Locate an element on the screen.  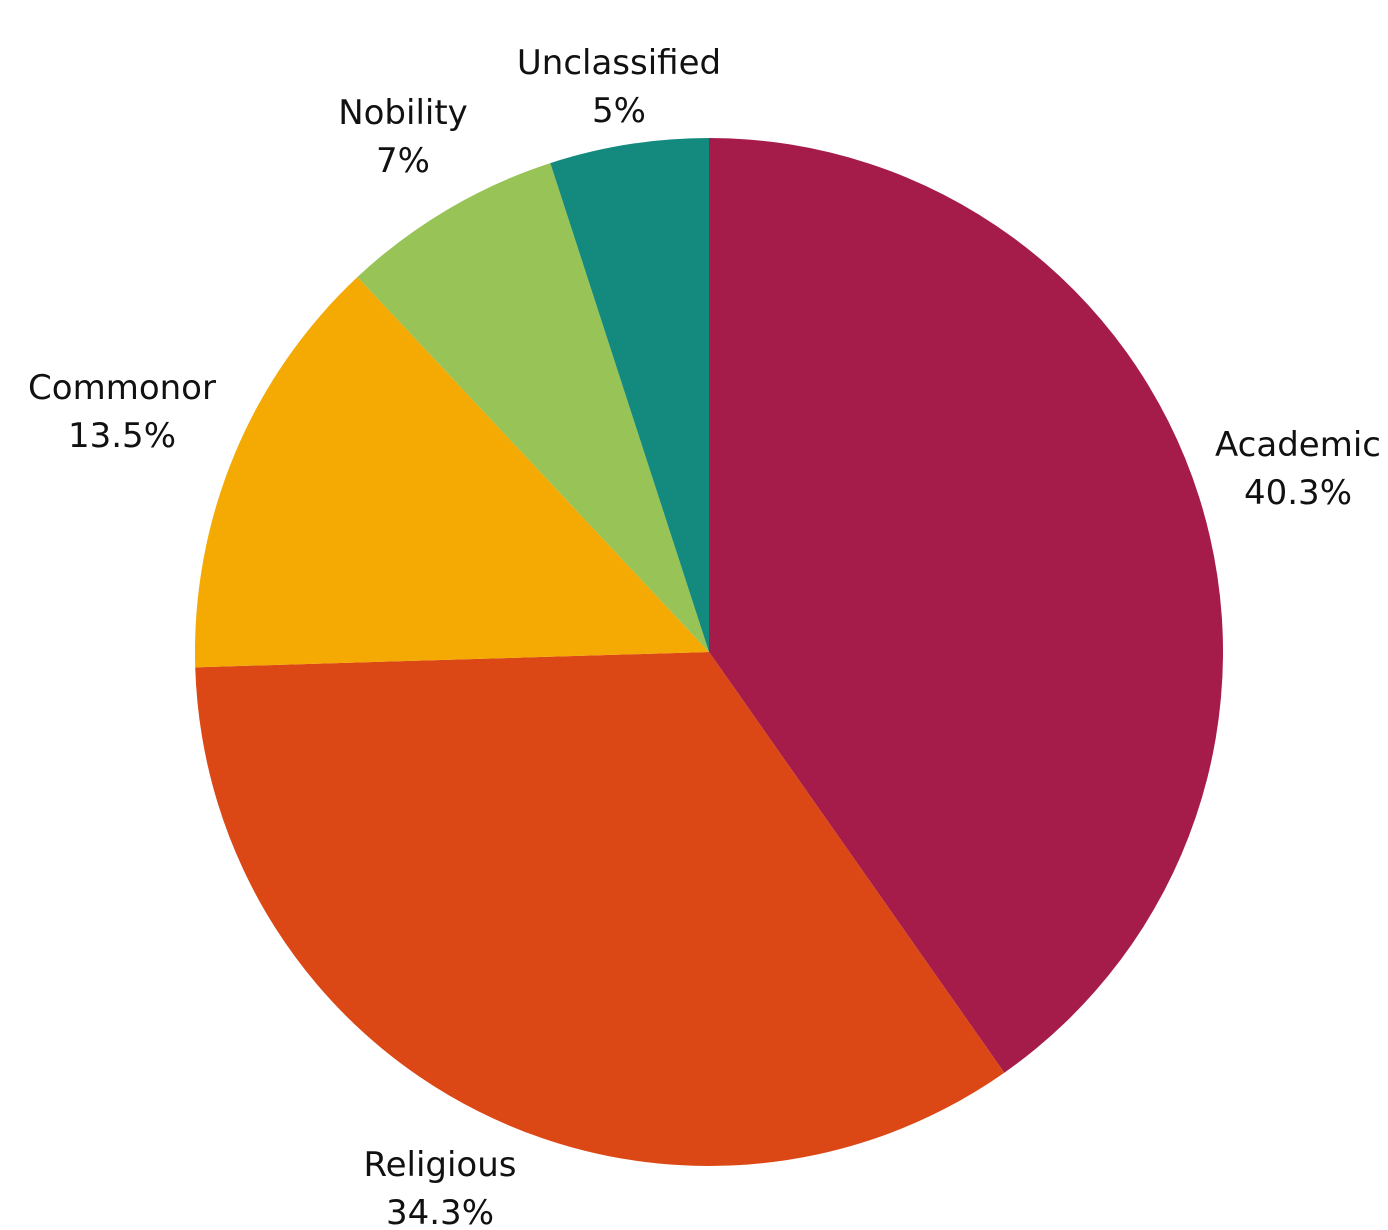
slice-label-unclassified: Unclassified is located at coordinates (619, 63).